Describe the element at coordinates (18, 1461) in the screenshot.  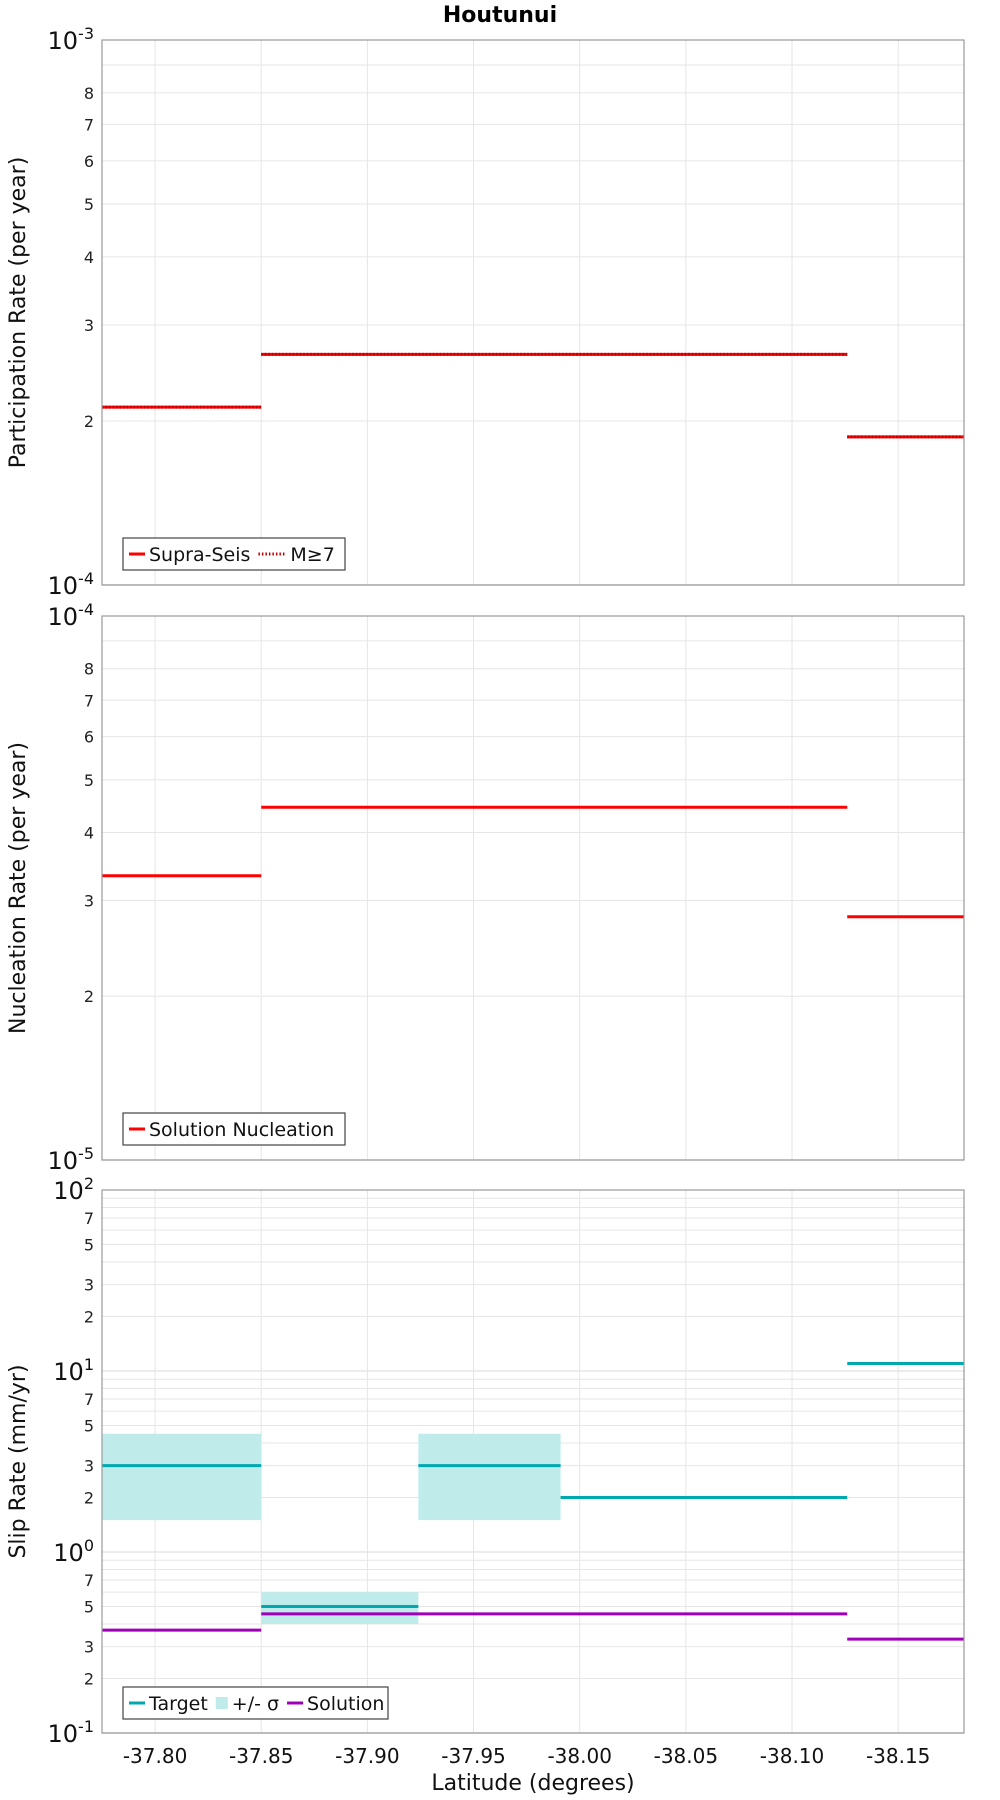
I see `y-axis-title: Slip Rate (mm/yr)` at that location.